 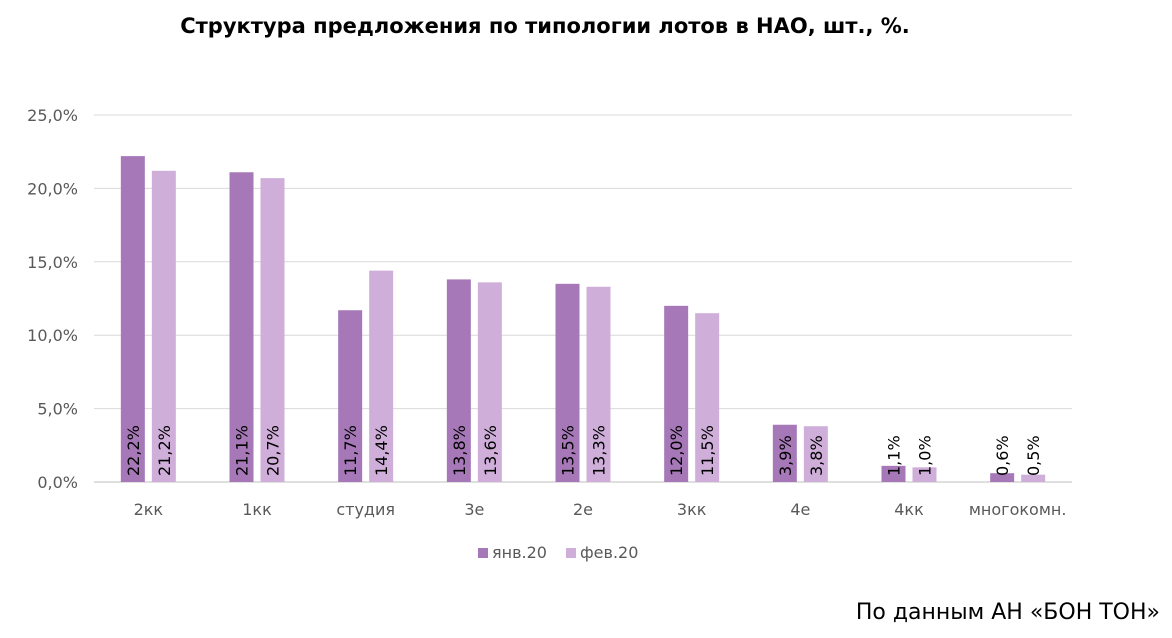 I want to click on data-label: 20,7%, so click(x=273, y=450).